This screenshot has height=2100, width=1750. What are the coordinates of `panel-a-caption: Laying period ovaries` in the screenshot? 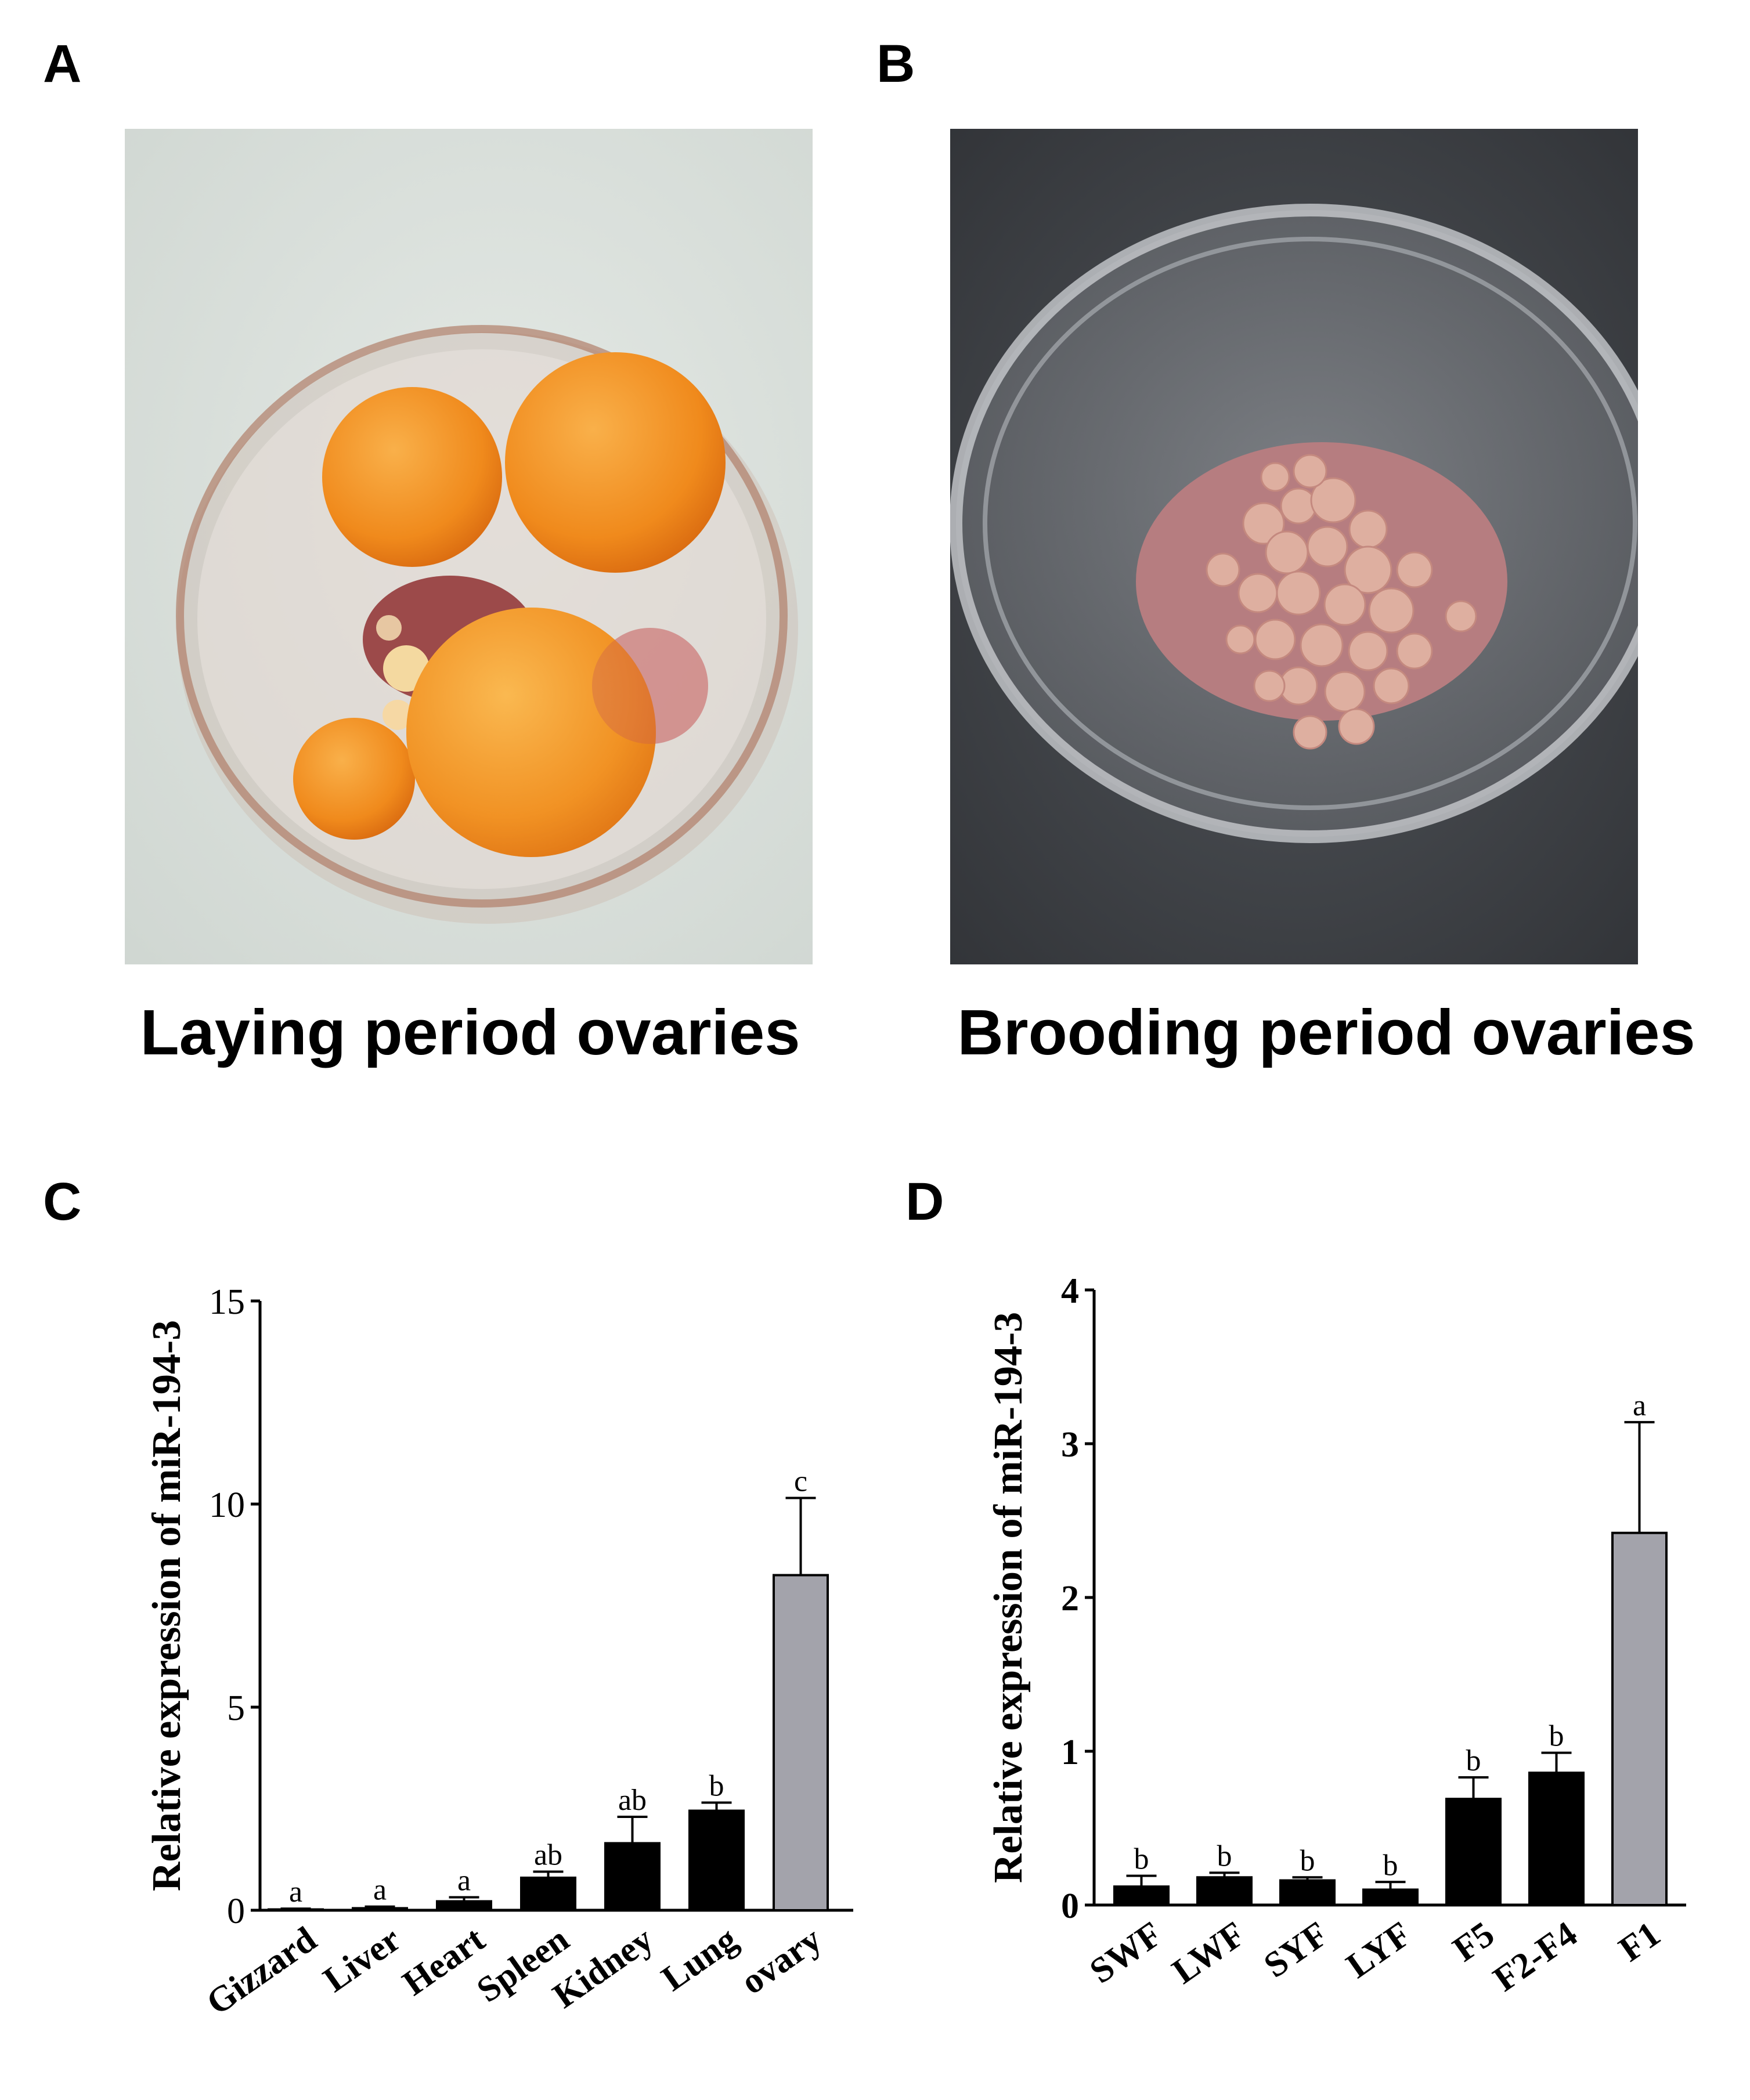 It's located at (470, 1032).